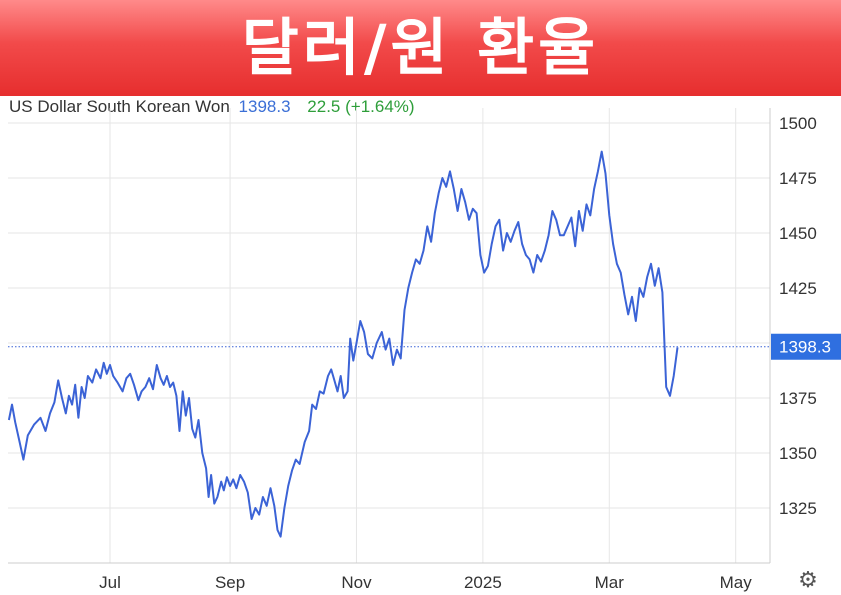 Image resolution: width=841 pixels, height=595 pixels. I want to click on last-value-marker: 1398.3, so click(424, 346).